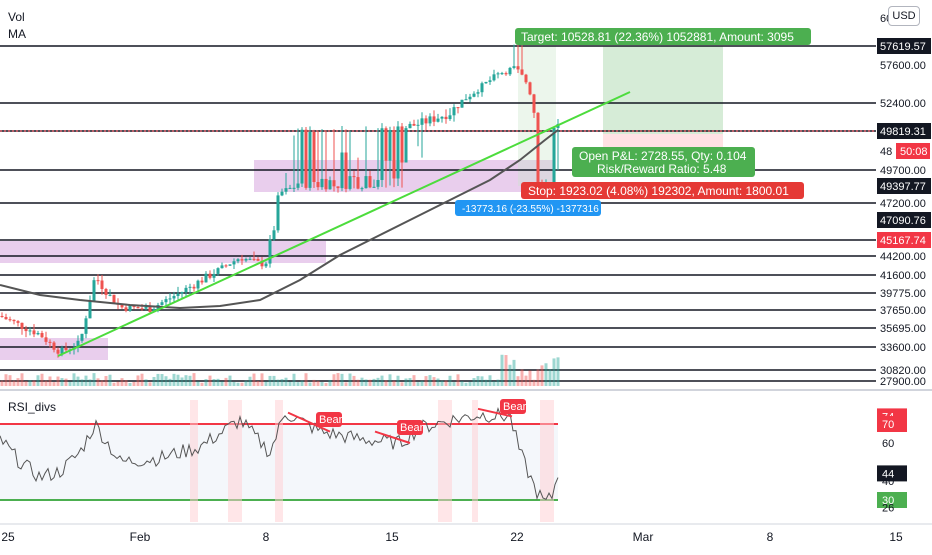 The image size is (932, 555). What do you see at coordinates (16, 17) in the screenshot?
I see `vol-indicator-label: Vol` at bounding box center [16, 17].